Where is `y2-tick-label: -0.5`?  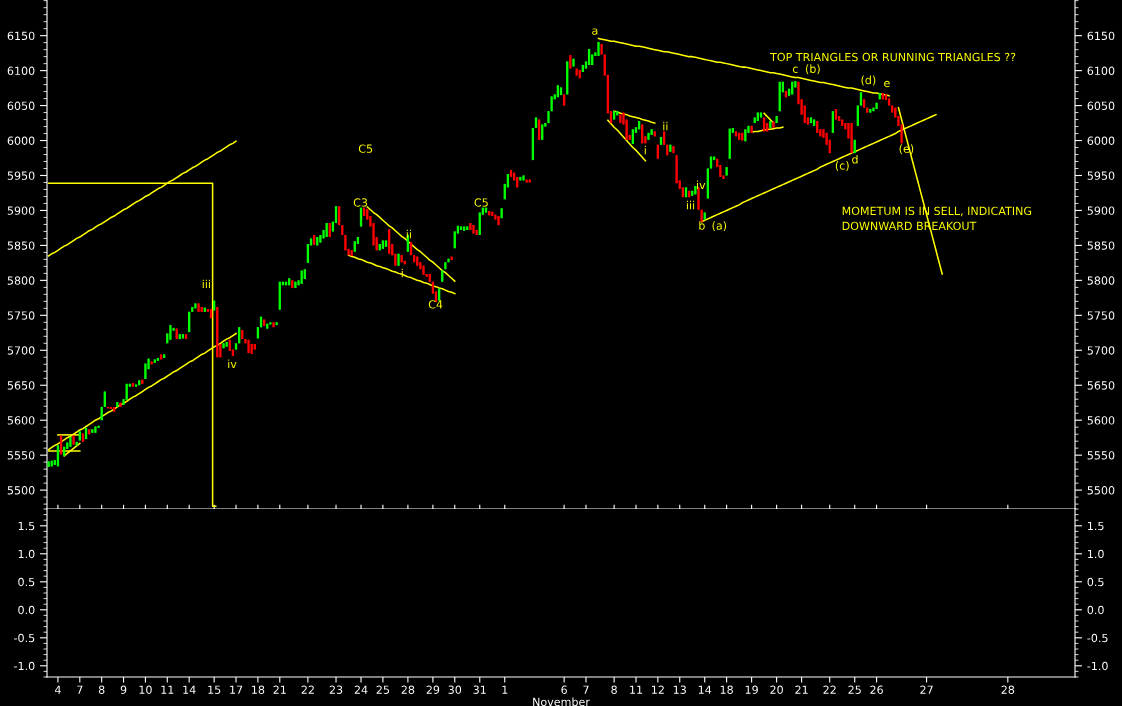
y2-tick-label: -0.5 is located at coordinates (1097, 638).